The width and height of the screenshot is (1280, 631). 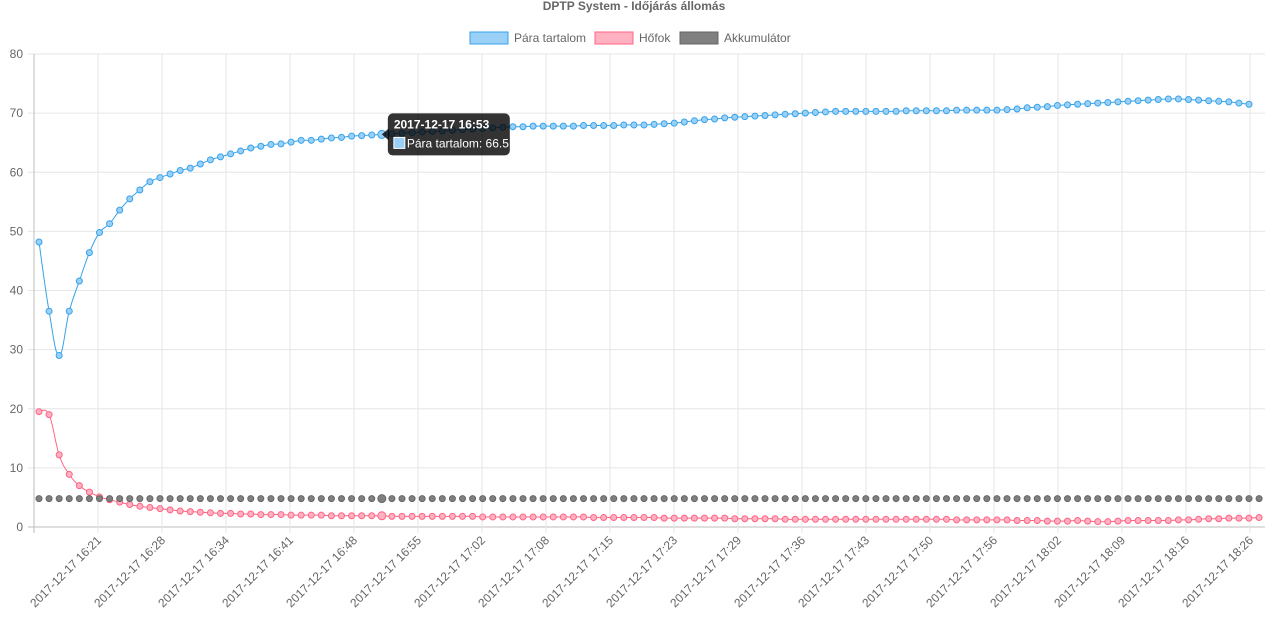 I want to click on legend-item: Akkumulátor, so click(x=735, y=38).